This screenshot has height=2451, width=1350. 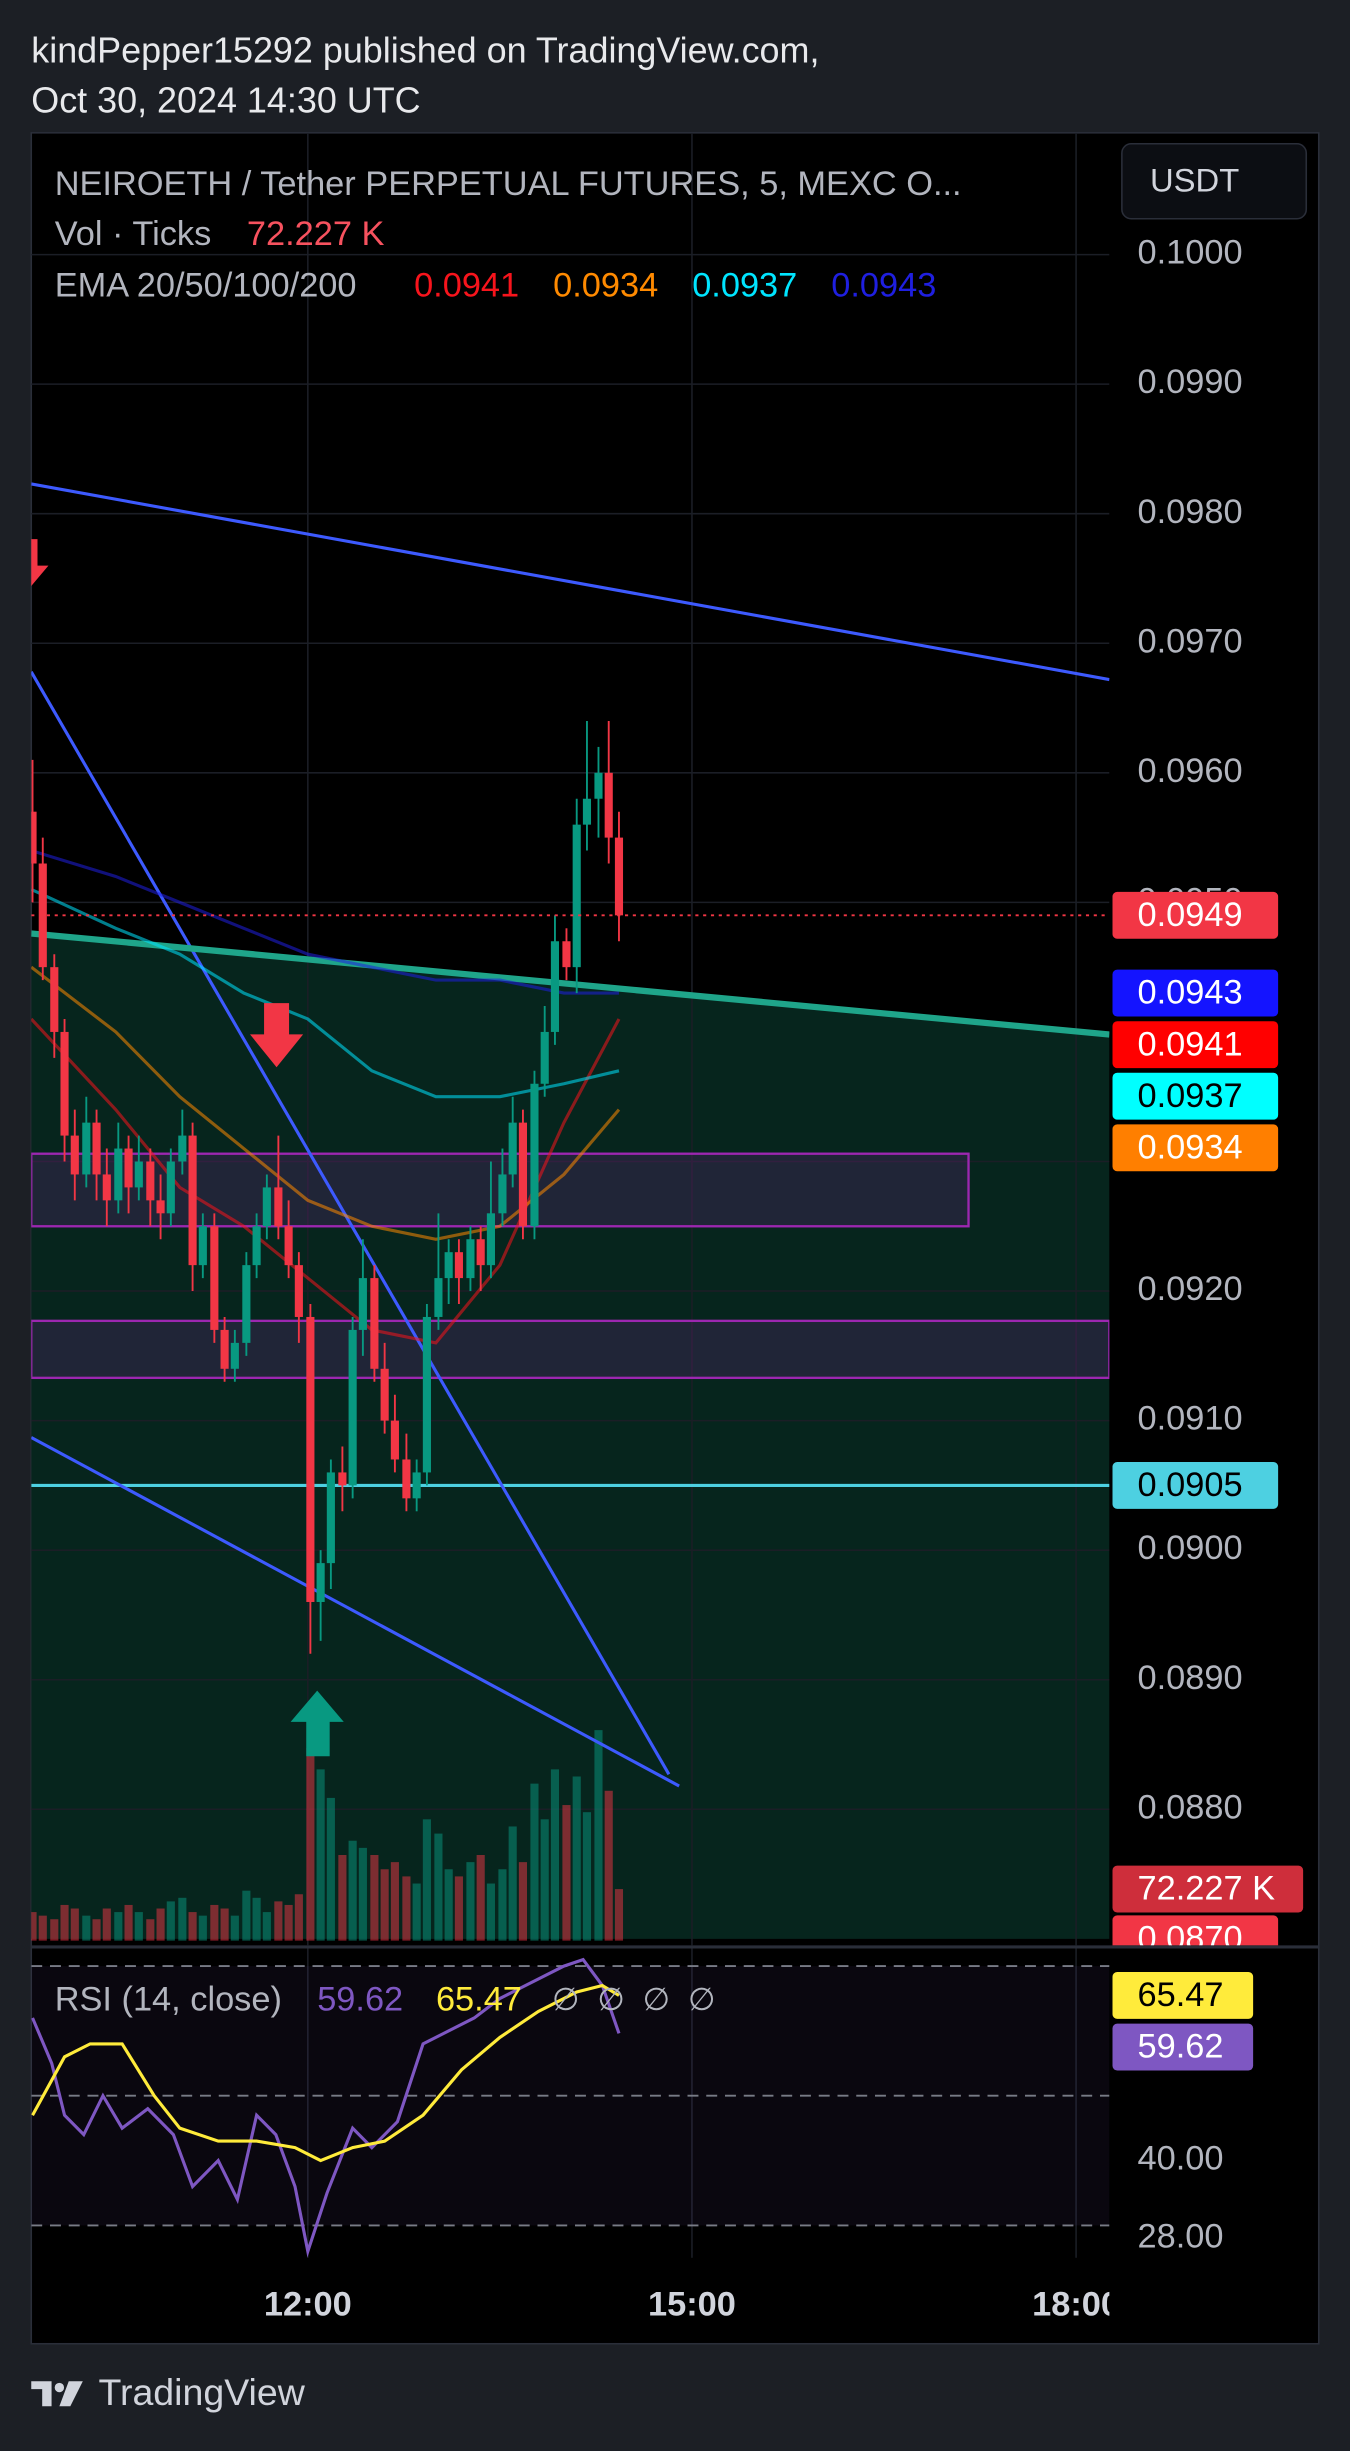 I want to click on rsi-legend-value: 65.47, so click(x=479, y=2000).